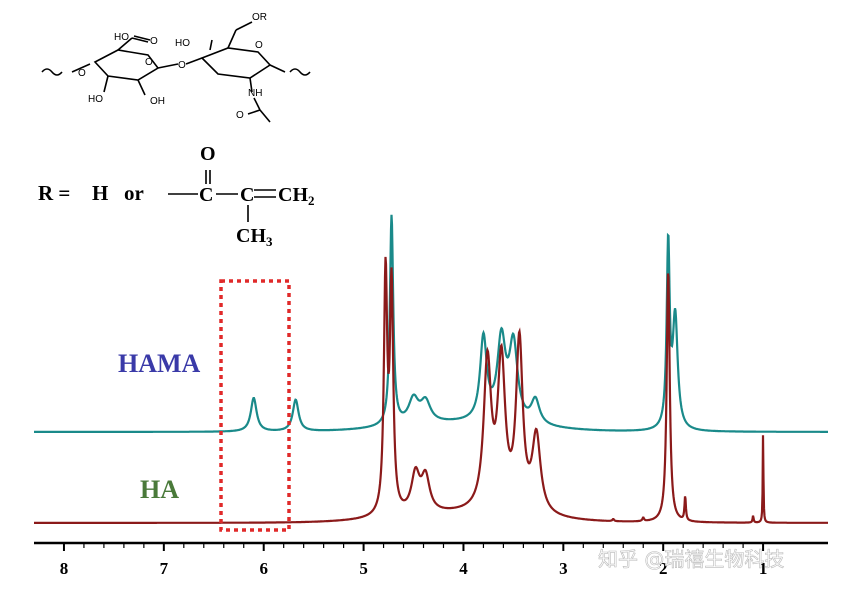 The image size is (848, 592). Describe the element at coordinates (208, 154) in the screenshot. I see `carbonyl-o: O` at that location.